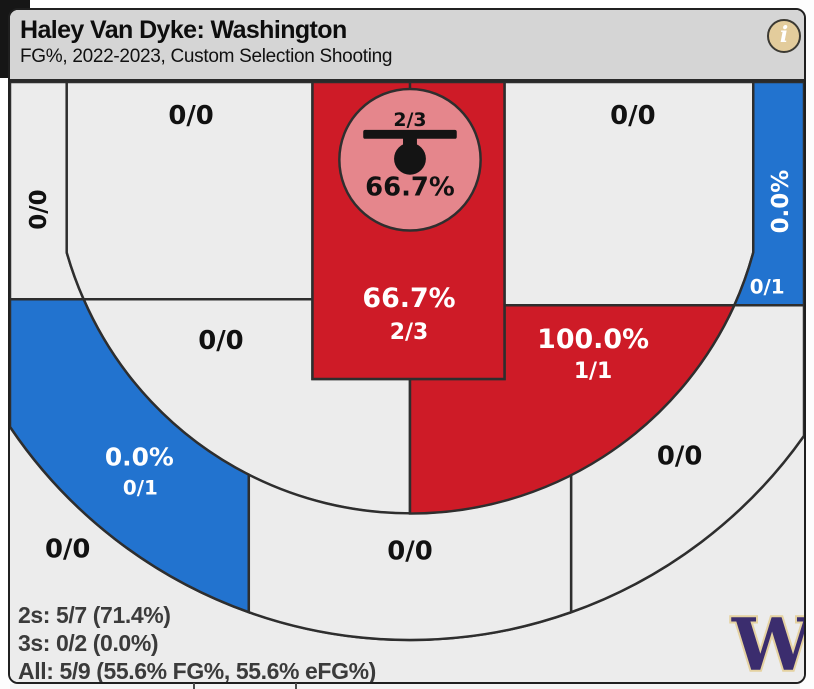  I want to click on label-rim-pct: 66.7%, so click(410, 188).